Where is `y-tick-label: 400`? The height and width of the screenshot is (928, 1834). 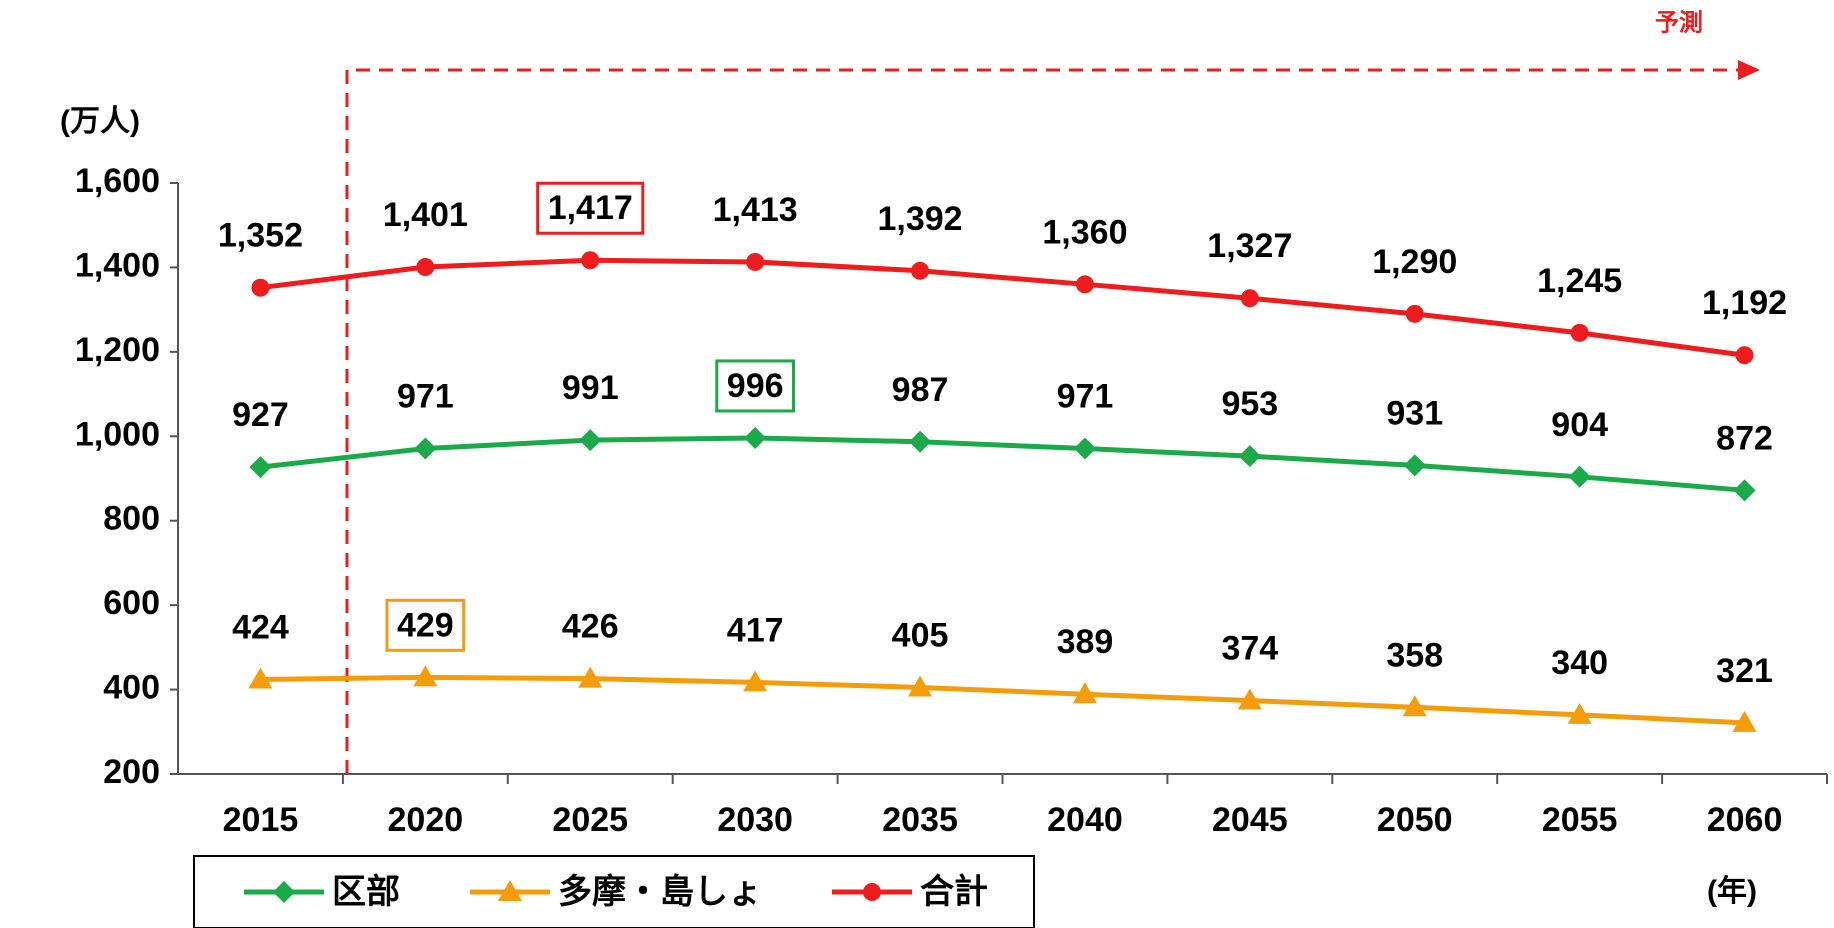 y-tick-label: 400 is located at coordinates (131, 688).